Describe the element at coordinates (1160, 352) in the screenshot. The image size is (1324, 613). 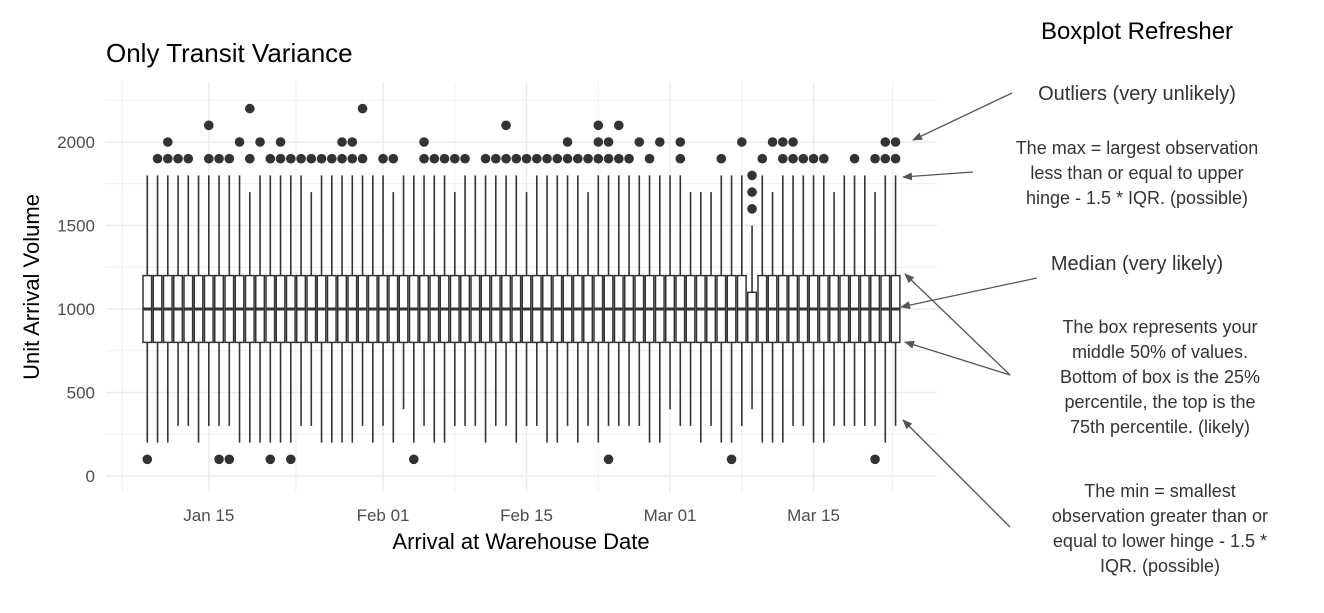
I see `annotation-box-line: middle 50% of values.` at that location.